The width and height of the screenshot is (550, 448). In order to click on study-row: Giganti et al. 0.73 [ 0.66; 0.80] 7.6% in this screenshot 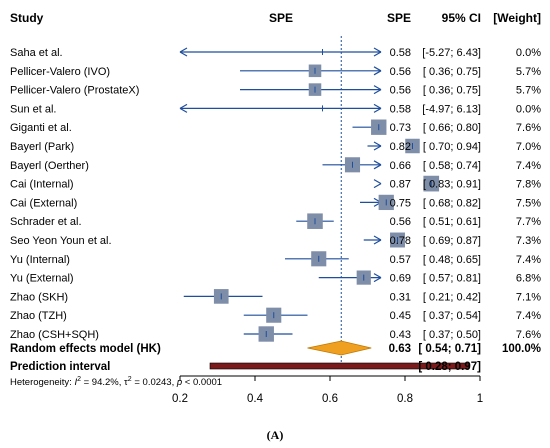, I will do `click(275, 127)`.